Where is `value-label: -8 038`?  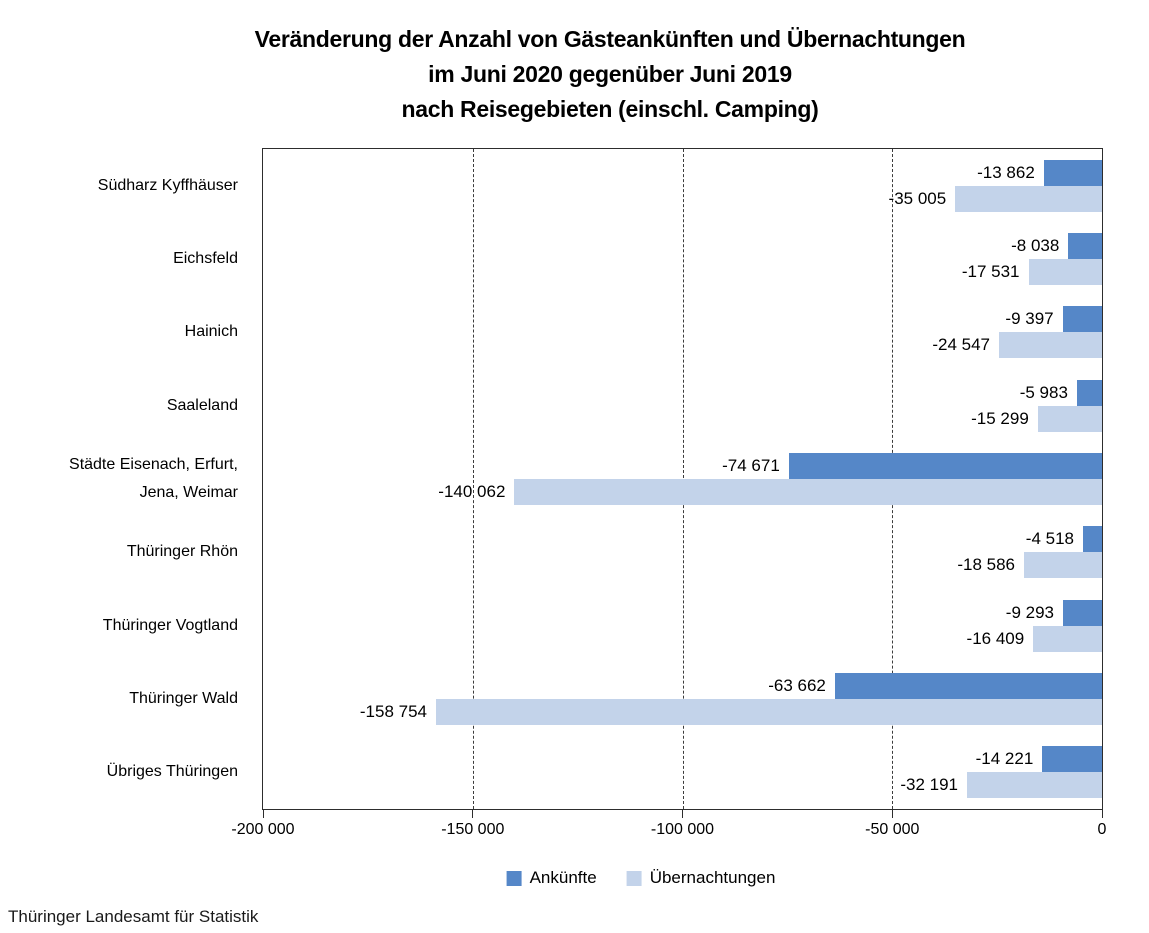
value-label: -8 038 is located at coordinates (1035, 245).